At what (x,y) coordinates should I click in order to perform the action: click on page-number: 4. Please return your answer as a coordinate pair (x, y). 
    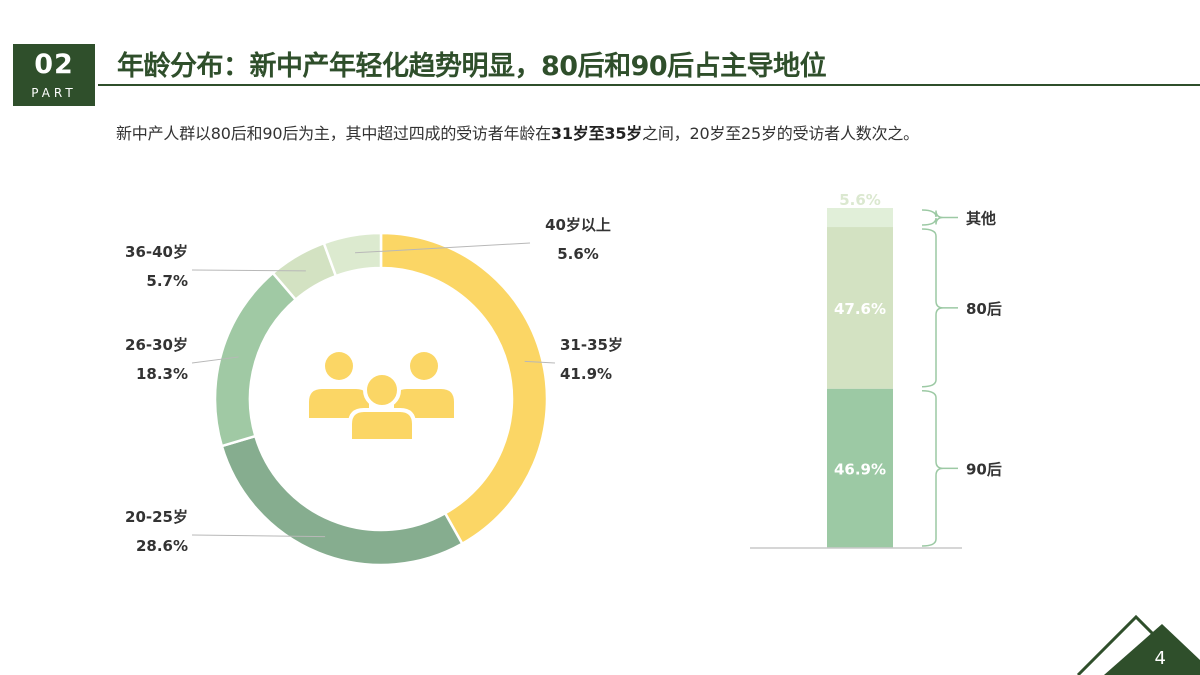
    Looking at the image, I should click on (1160, 658).